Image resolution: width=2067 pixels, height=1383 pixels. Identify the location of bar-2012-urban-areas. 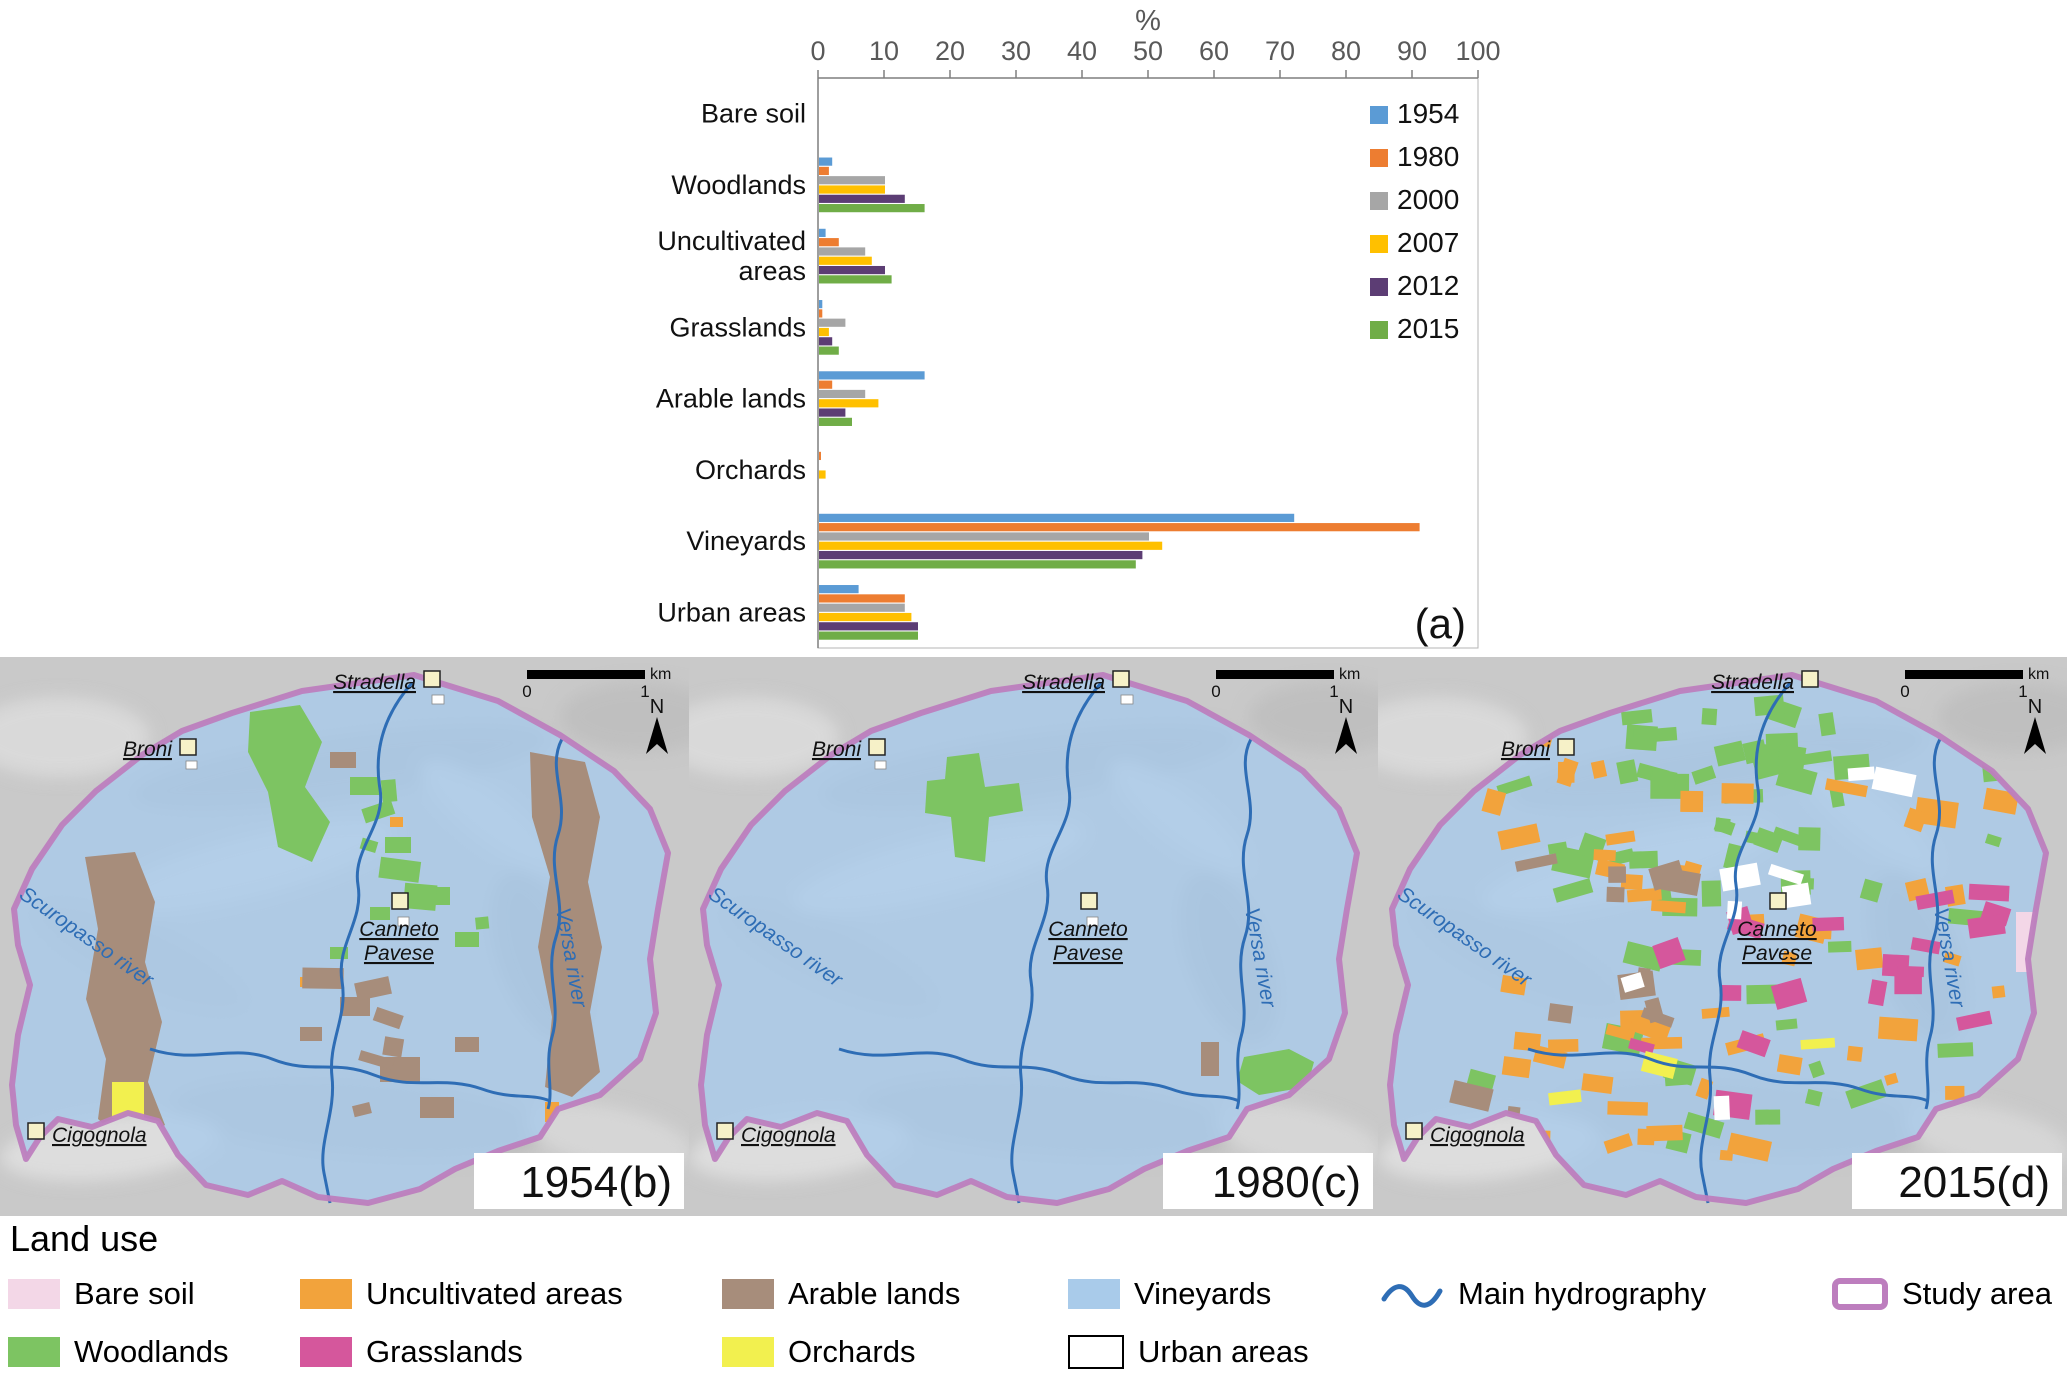
(868, 626).